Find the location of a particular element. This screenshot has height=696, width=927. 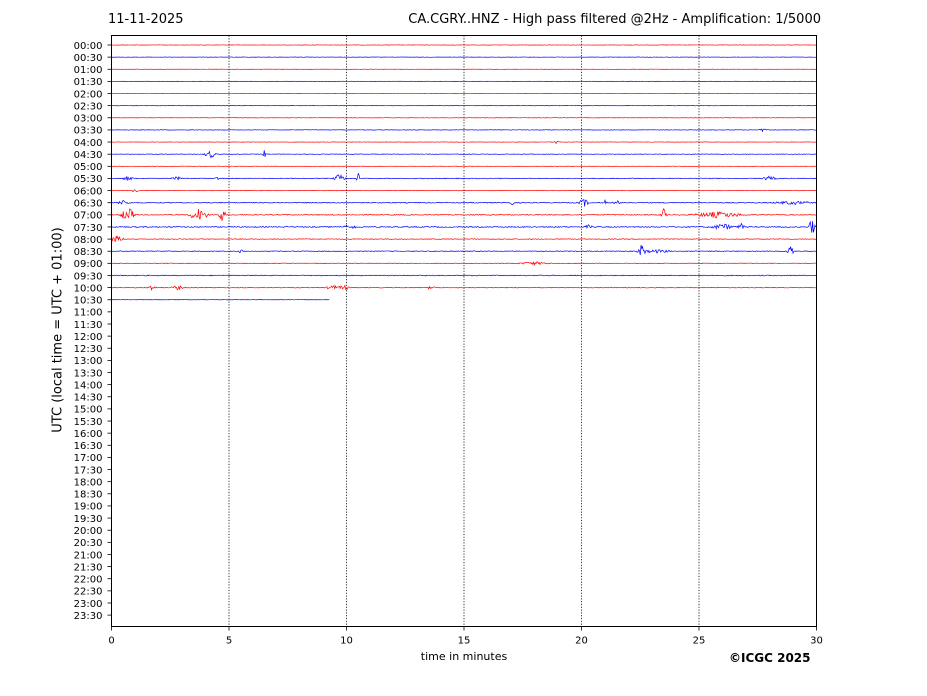

y-tick-label: 19:00 is located at coordinates (88, 507).